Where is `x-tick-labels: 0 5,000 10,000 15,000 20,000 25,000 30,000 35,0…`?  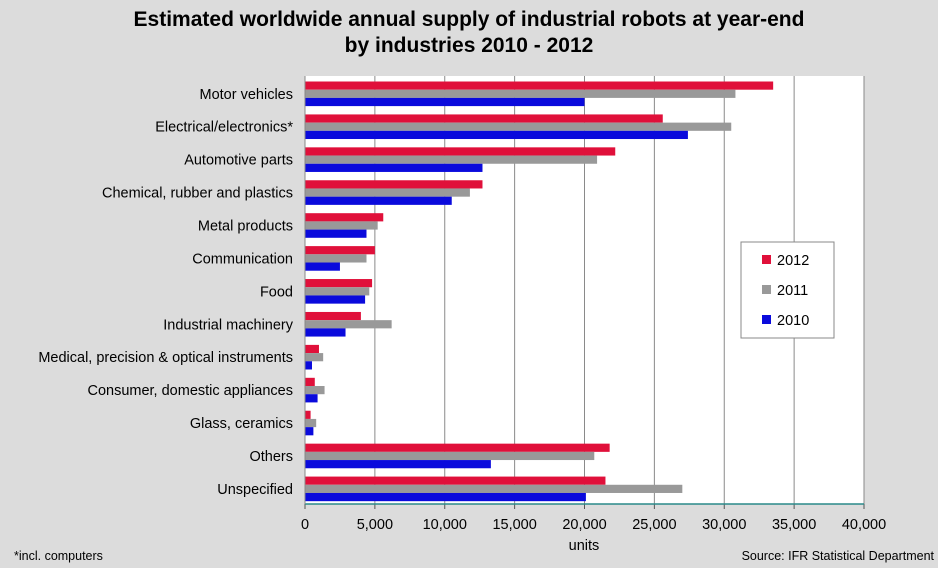
x-tick-labels: 0 5,000 10,000 15,000 20,000 25,000 30,000 35,0… is located at coordinates (593, 518).